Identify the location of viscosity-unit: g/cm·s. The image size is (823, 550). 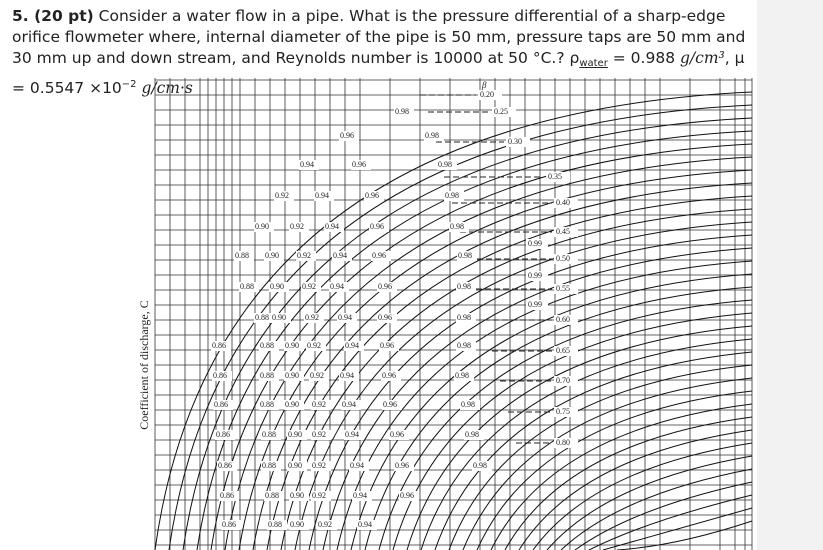
(167, 88).